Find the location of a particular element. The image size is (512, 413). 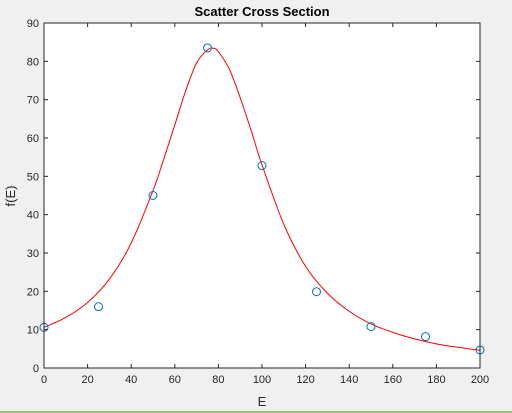

x-tick-label: 120 is located at coordinates (305, 380).